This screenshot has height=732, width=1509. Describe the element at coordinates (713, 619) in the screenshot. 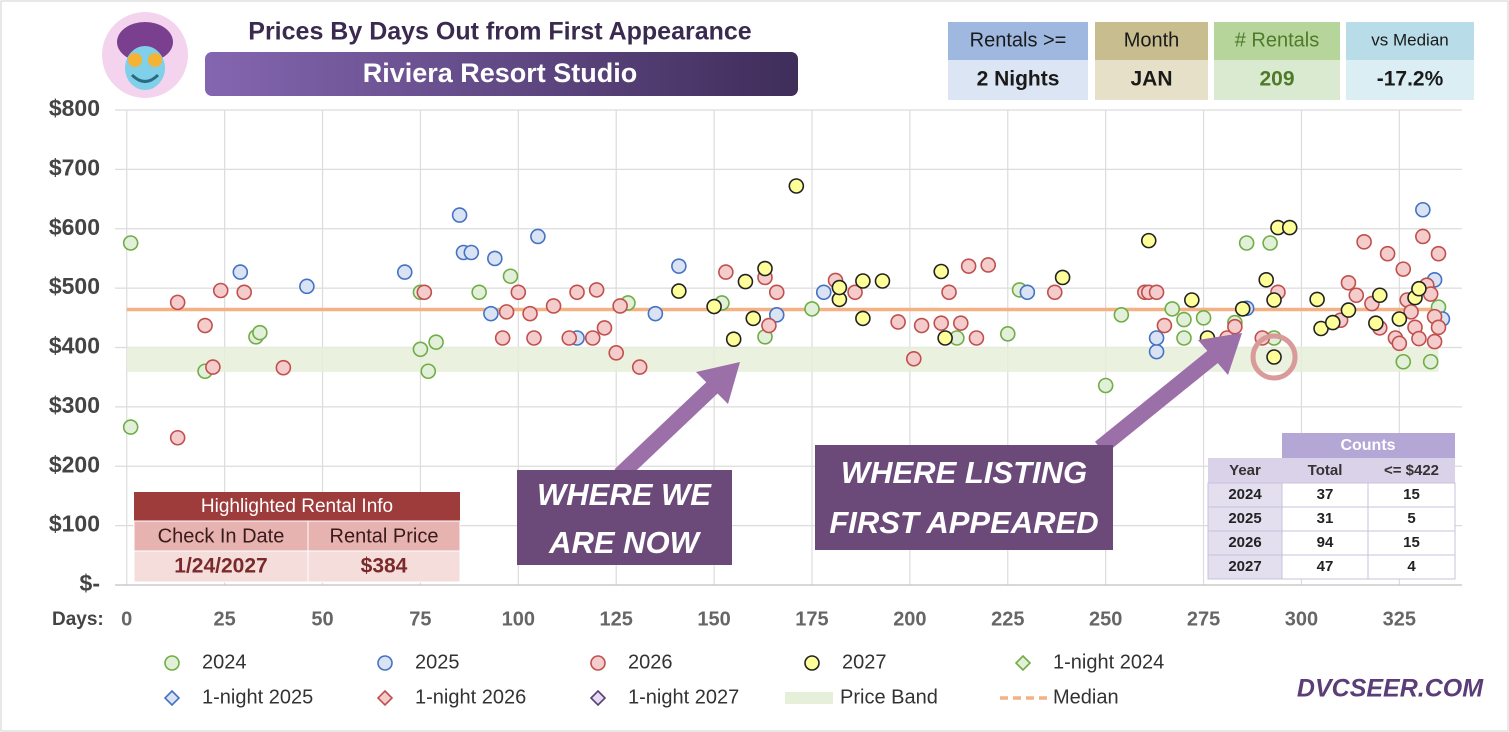

I see `x-tick-label: 150` at that location.